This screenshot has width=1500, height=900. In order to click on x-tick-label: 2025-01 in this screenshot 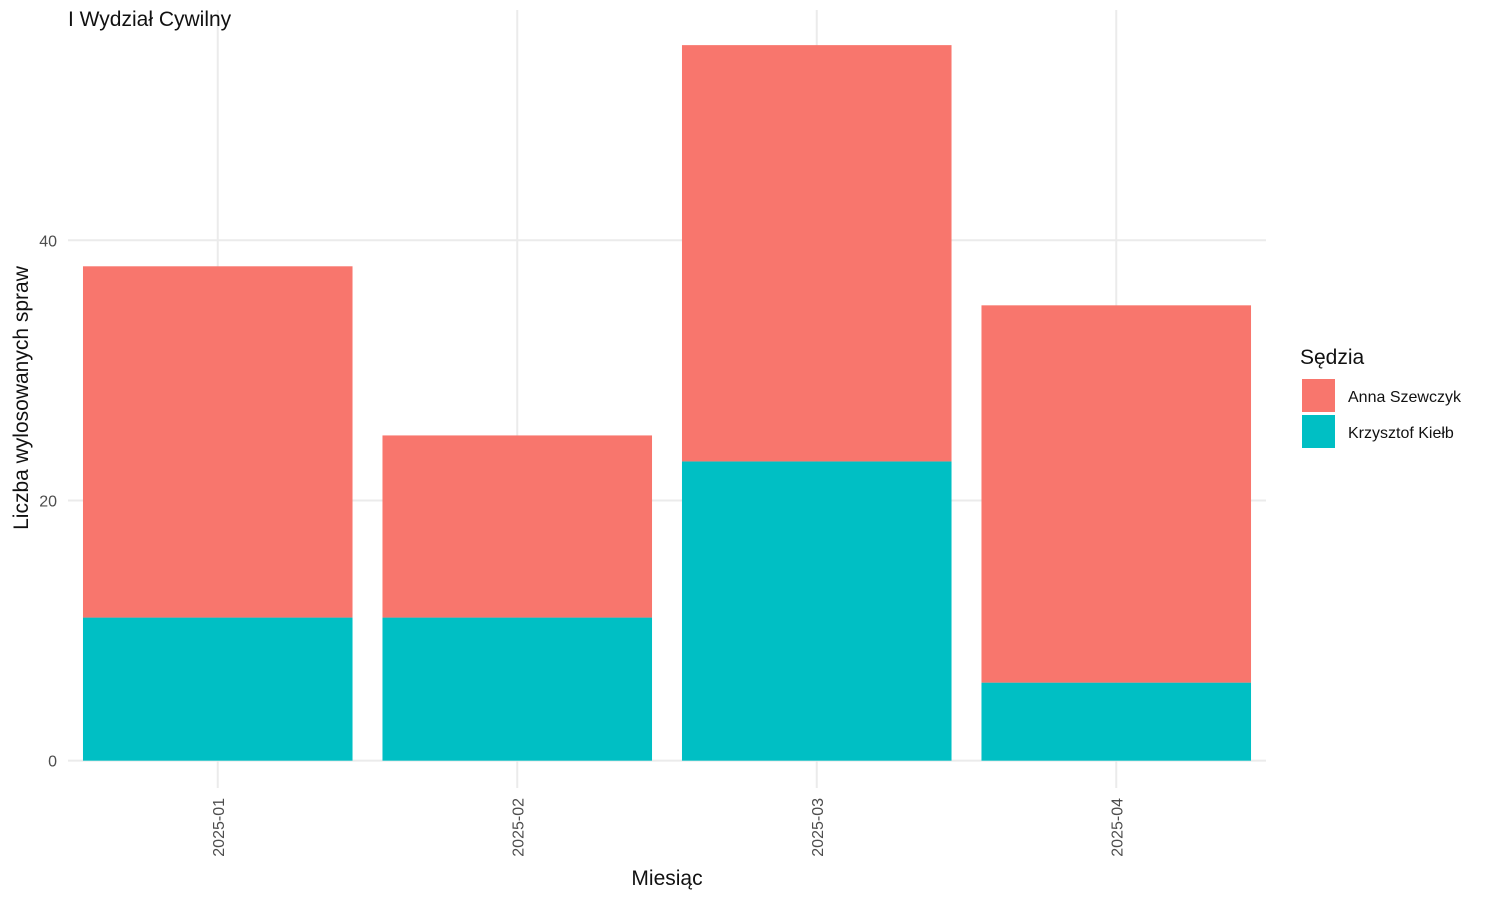, I will do `click(219, 827)`.